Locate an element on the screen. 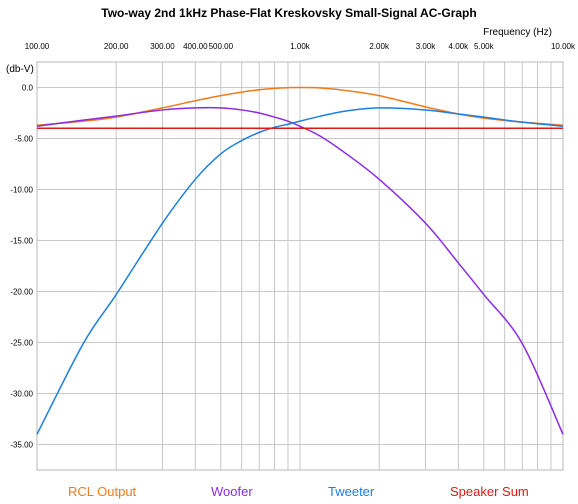  y-tick-label: -35.00 is located at coordinates (21, 445).